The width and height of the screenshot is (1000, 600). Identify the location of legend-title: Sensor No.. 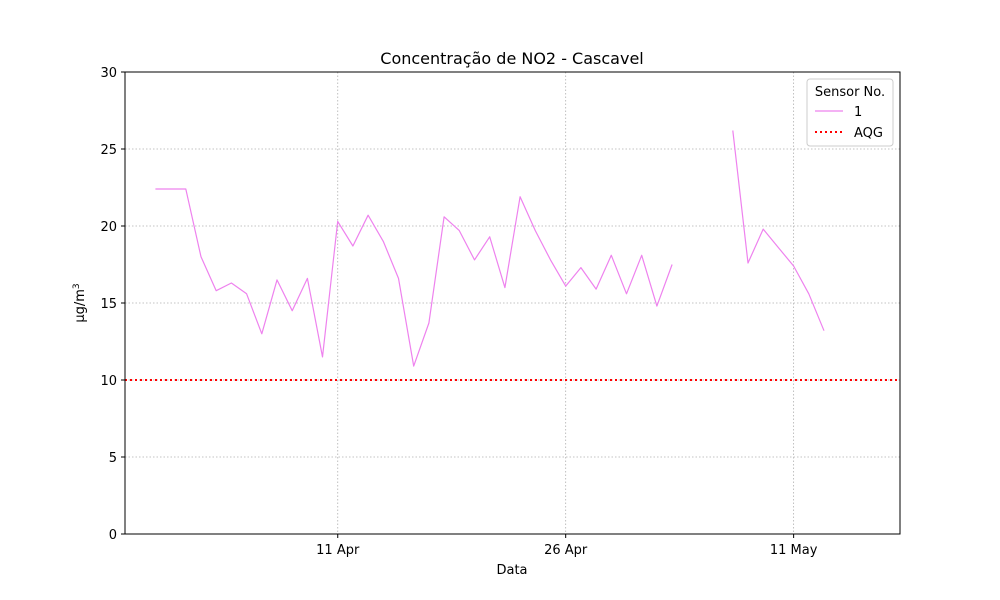
(850, 92).